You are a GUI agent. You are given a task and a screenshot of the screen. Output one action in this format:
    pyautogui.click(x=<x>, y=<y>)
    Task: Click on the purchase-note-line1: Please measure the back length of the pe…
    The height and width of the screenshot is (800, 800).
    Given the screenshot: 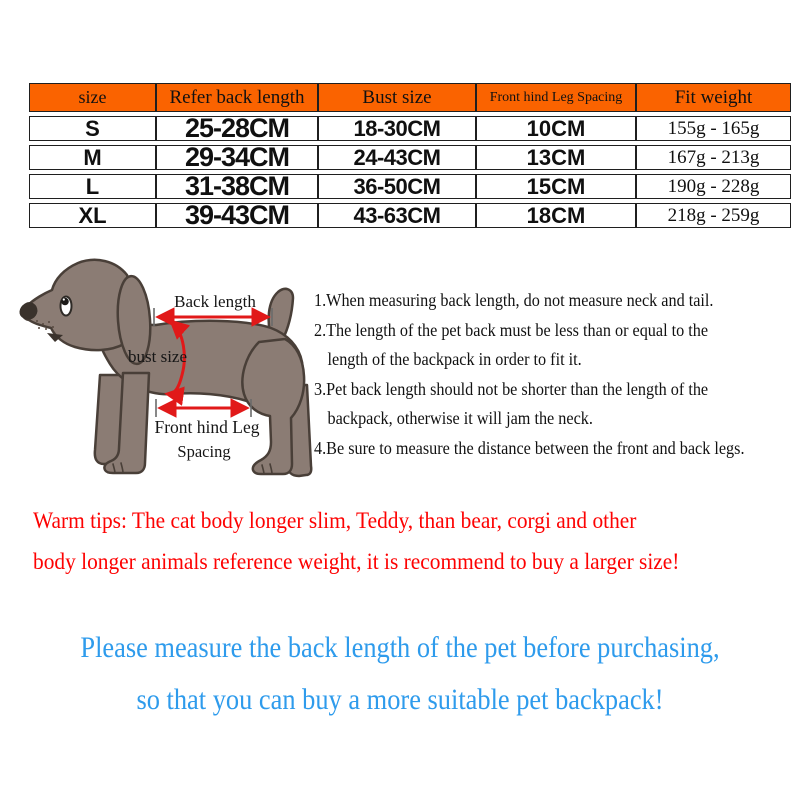 What is the action you would take?
    pyautogui.click(x=400, y=647)
    